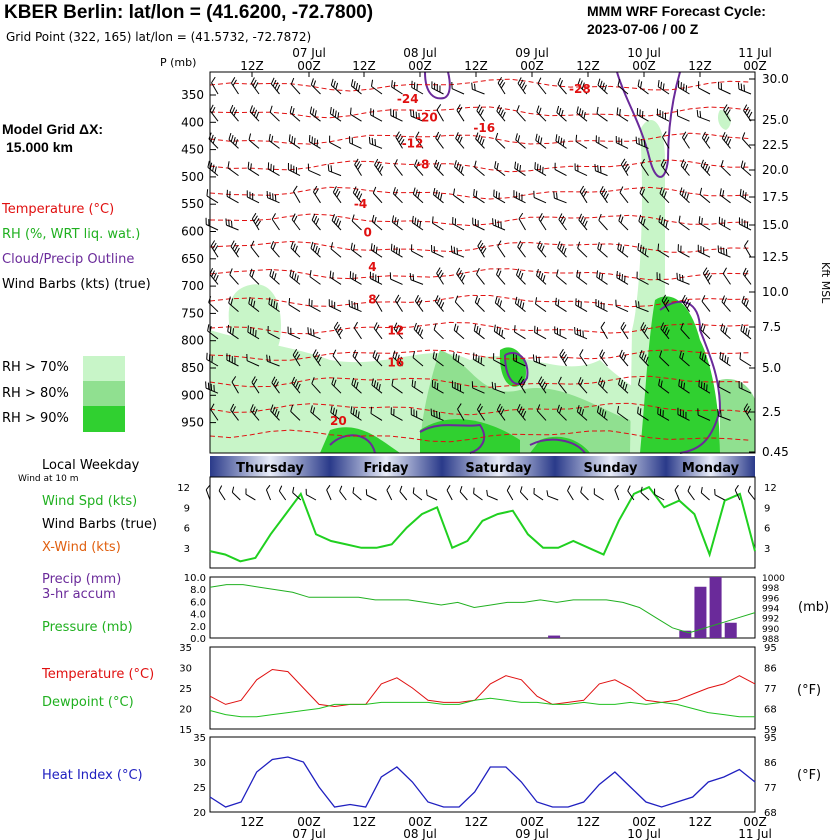  I want to click on isotherm, so click(480, 138).